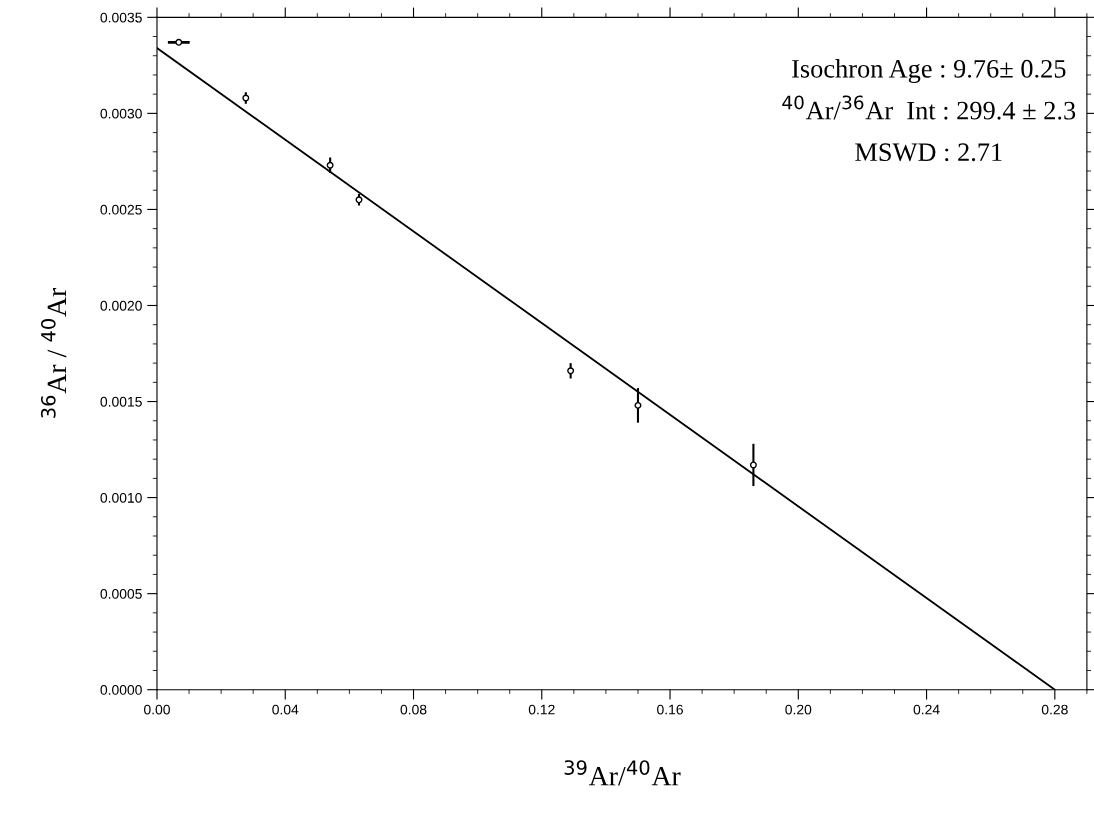 Image resolution: width=1094 pixels, height=825 pixels. I want to click on y-axis-title: $^{36}$Ar / $^{40}$Ar, so click(53, 352).